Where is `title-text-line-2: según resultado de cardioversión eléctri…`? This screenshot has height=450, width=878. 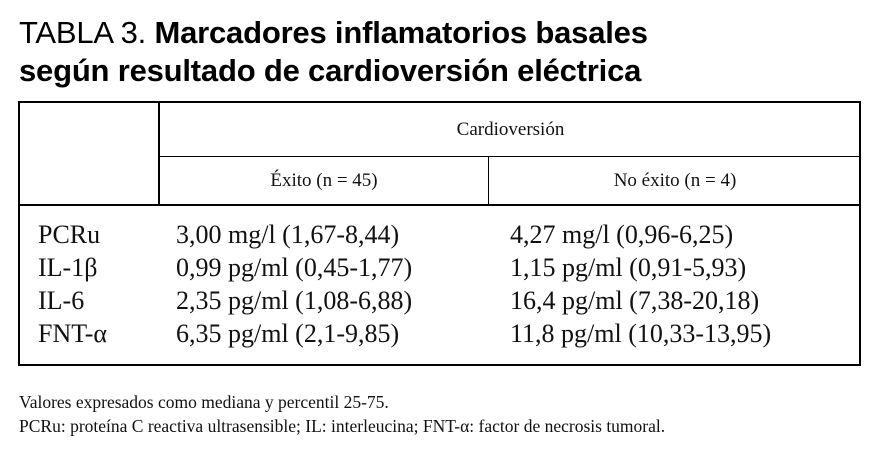
title-text-line-2: según resultado de cardioversión eléctri… is located at coordinates (330, 70).